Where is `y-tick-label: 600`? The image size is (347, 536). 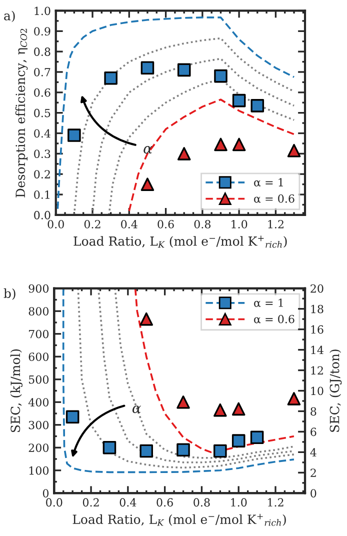 y-tick-label: 600 is located at coordinates (38, 356).